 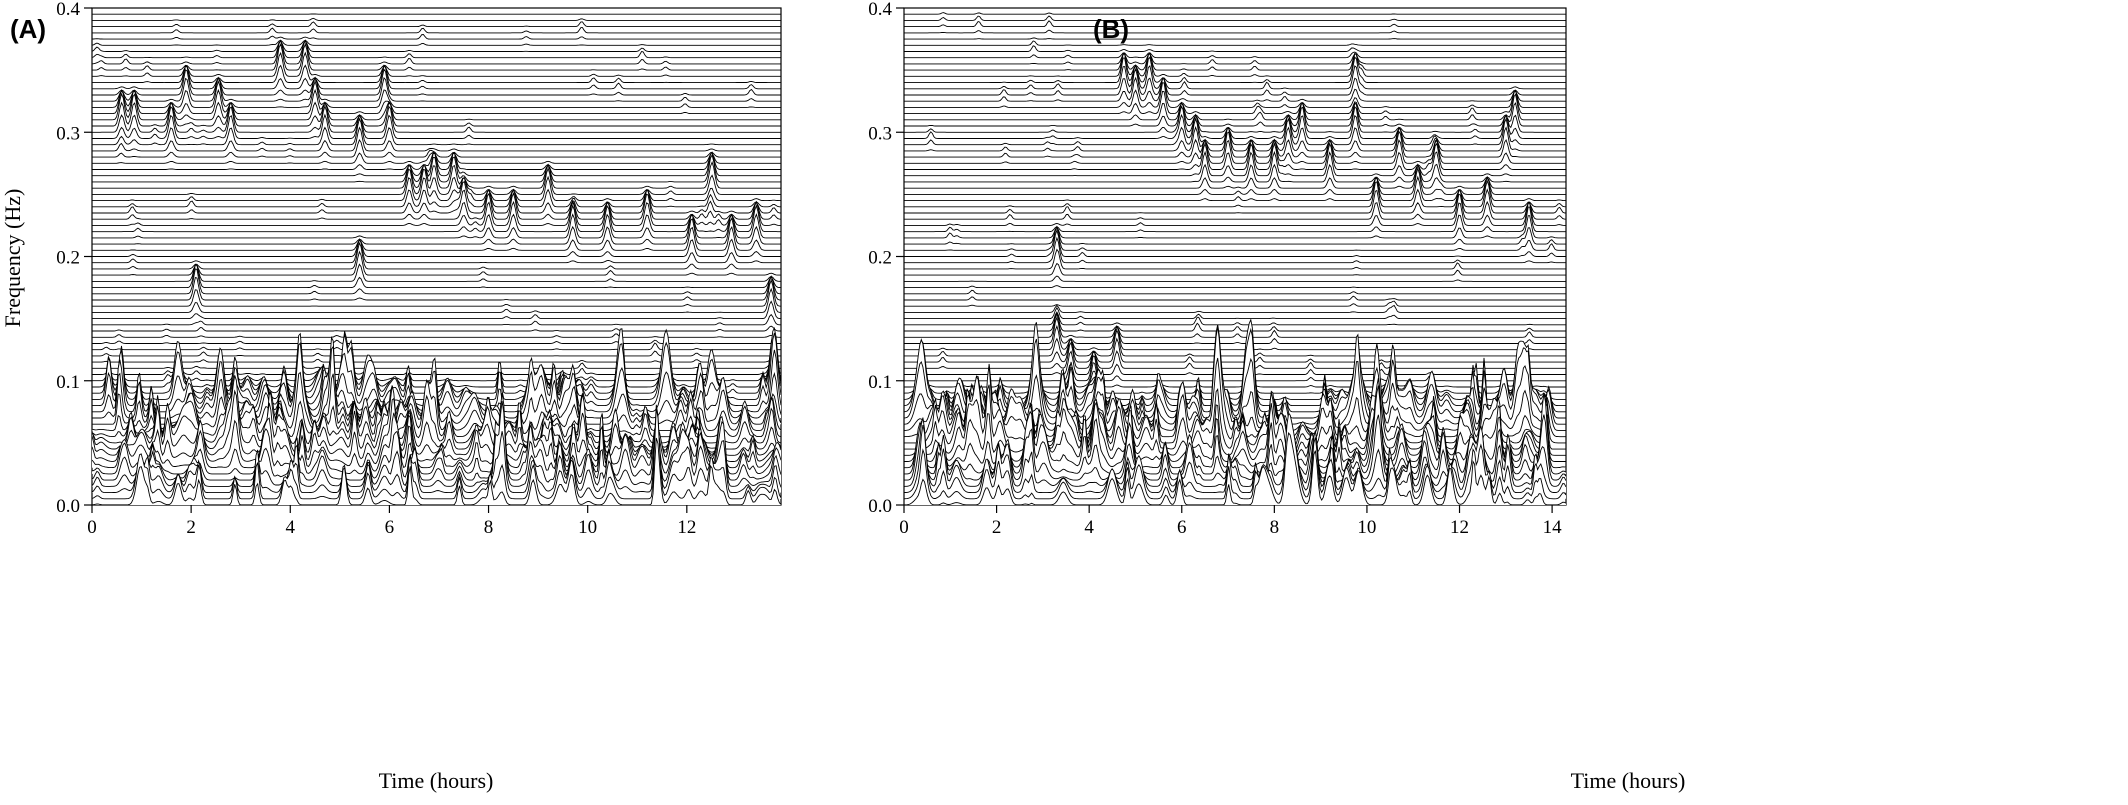 I want to click on x-tick-label: 4, so click(x=1089, y=527).